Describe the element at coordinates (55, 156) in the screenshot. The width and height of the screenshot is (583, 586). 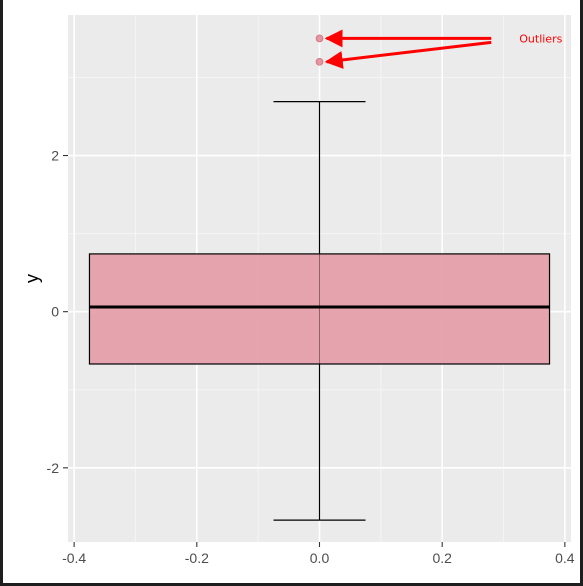
I see `y-tick-label: 2` at that location.